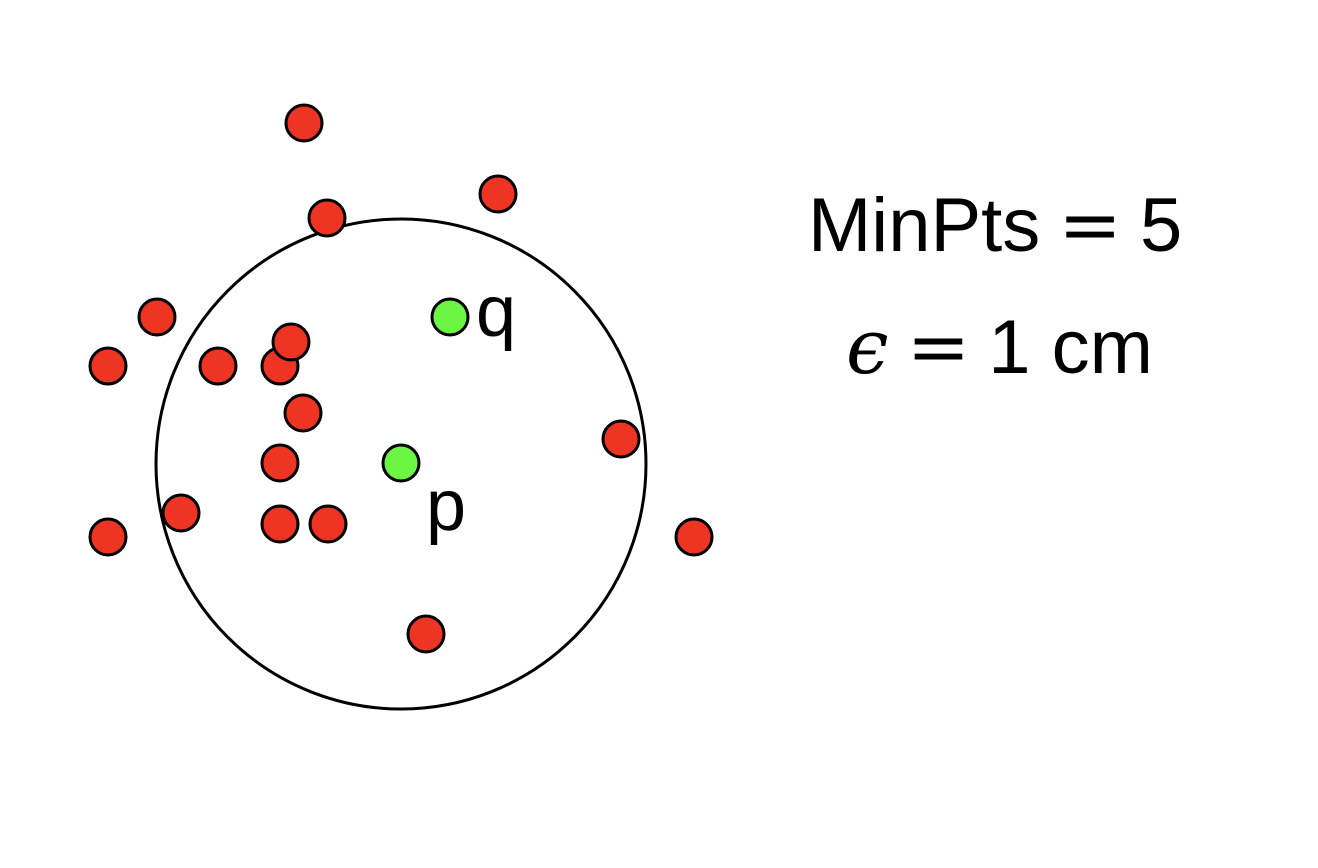 The width and height of the screenshot is (1318, 868). What do you see at coordinates (924, 225) in the screenshot?
I see `minpts-name: MinPts` at bounding box center [924, 225].